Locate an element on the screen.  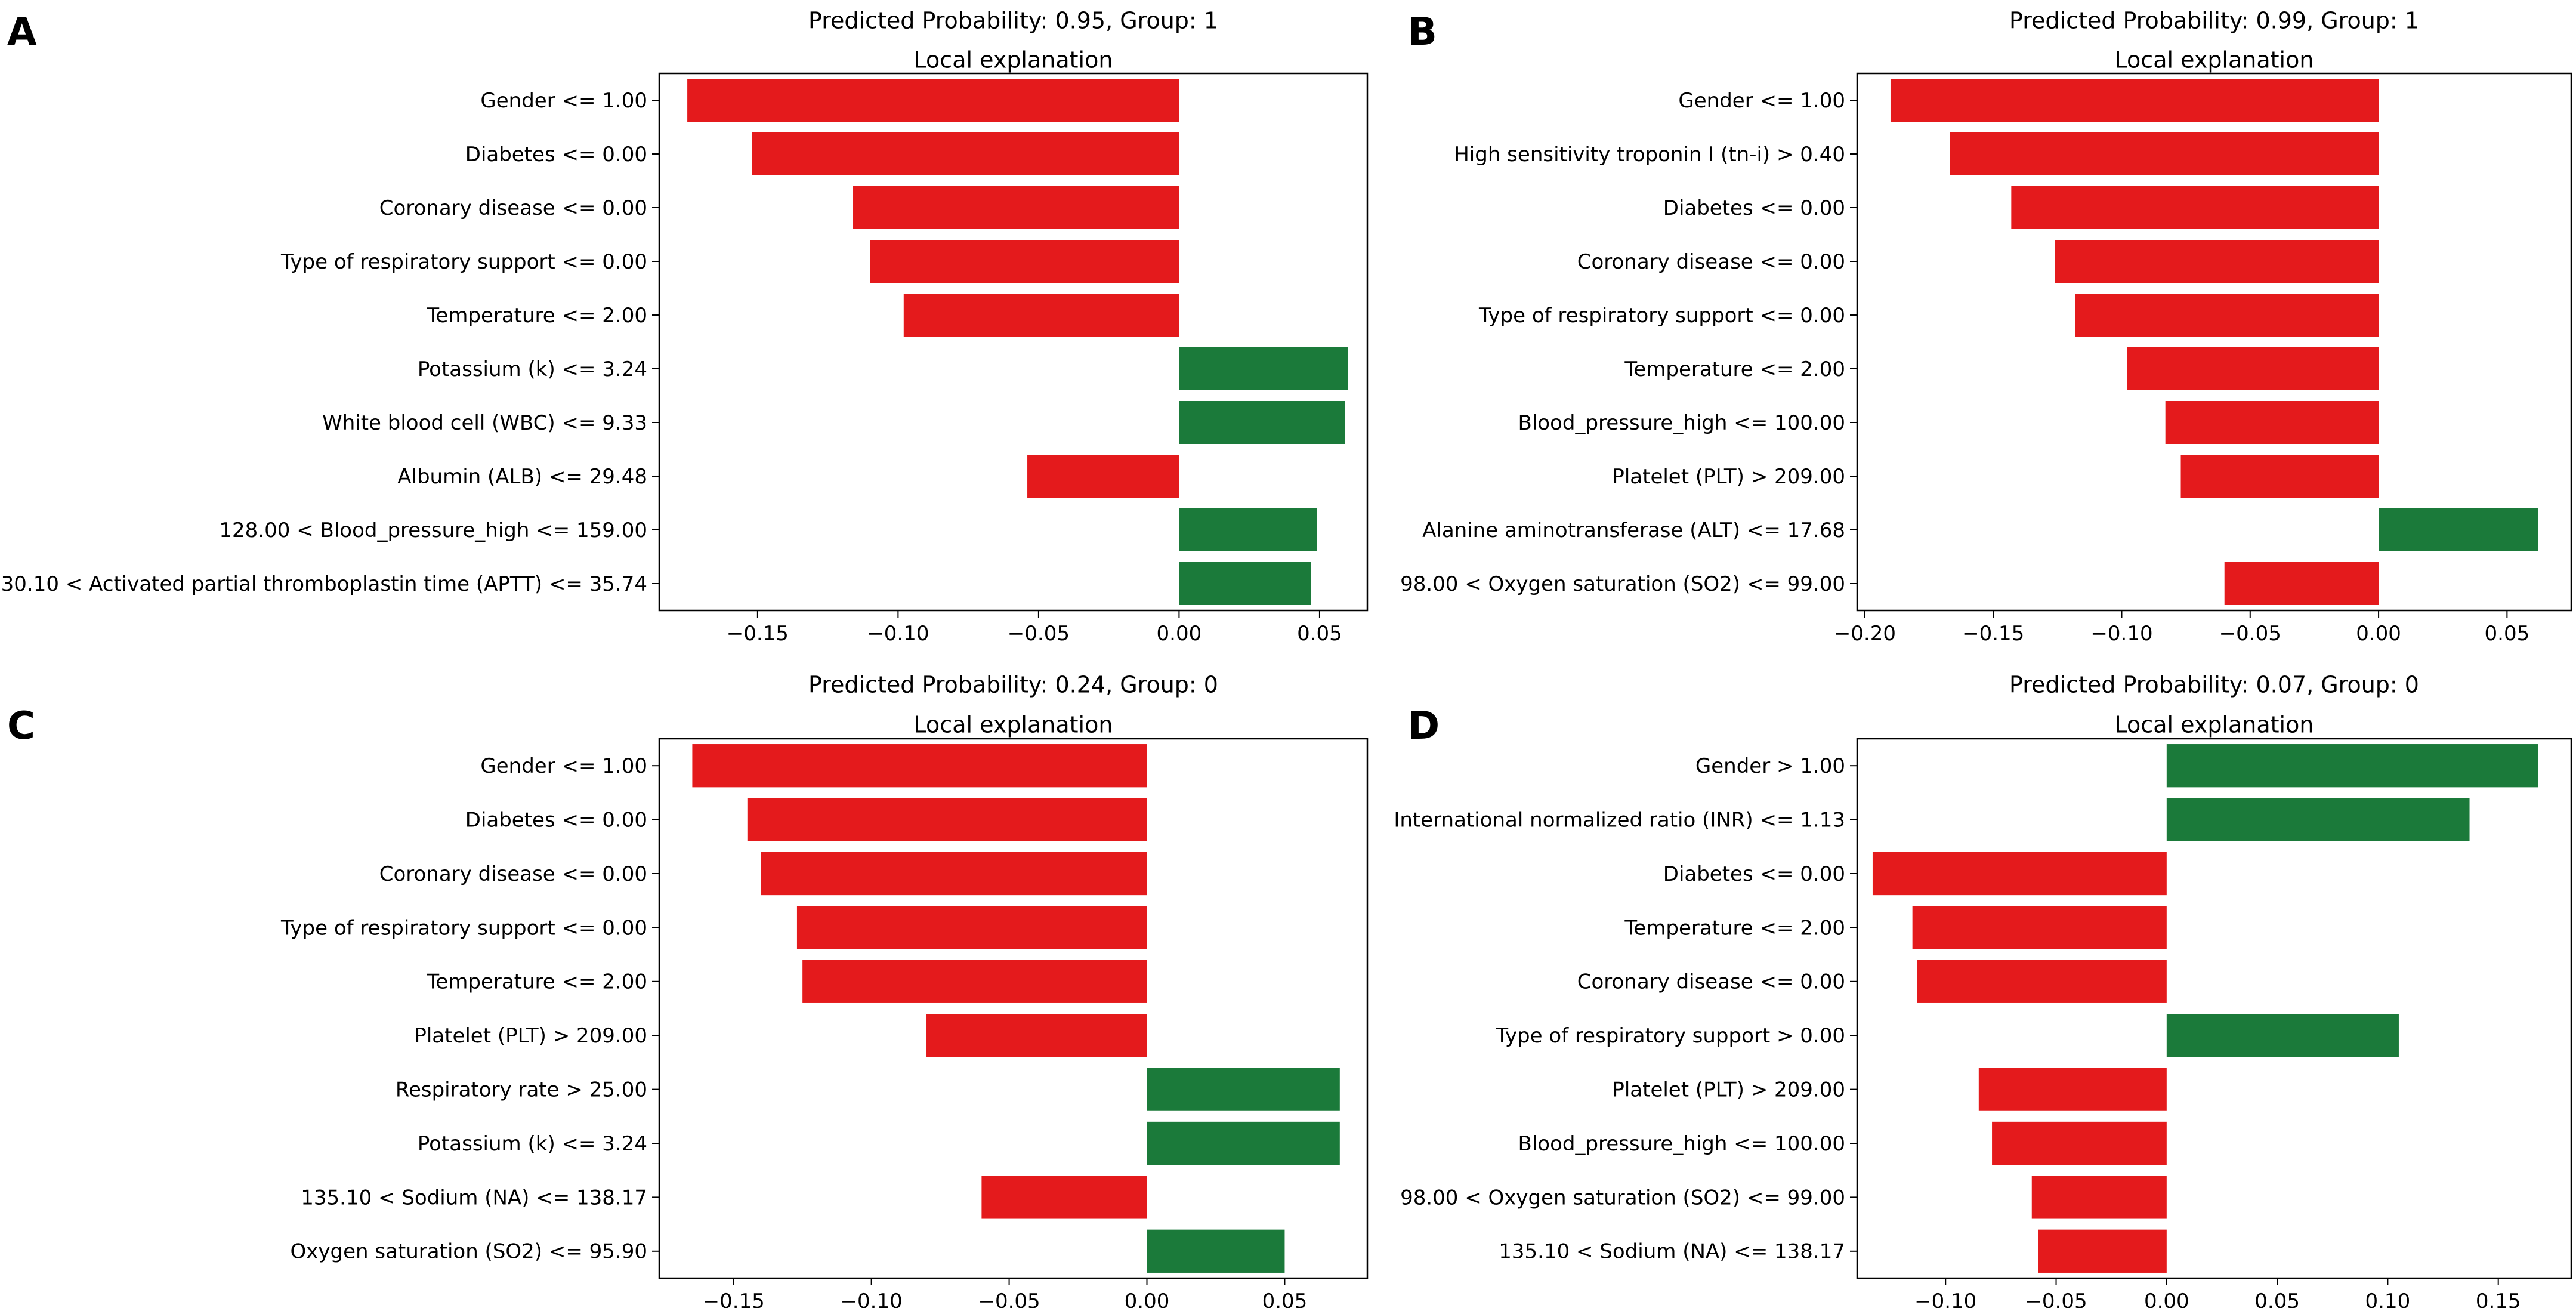
panel-letter: A is located at coordinates (22, 32).